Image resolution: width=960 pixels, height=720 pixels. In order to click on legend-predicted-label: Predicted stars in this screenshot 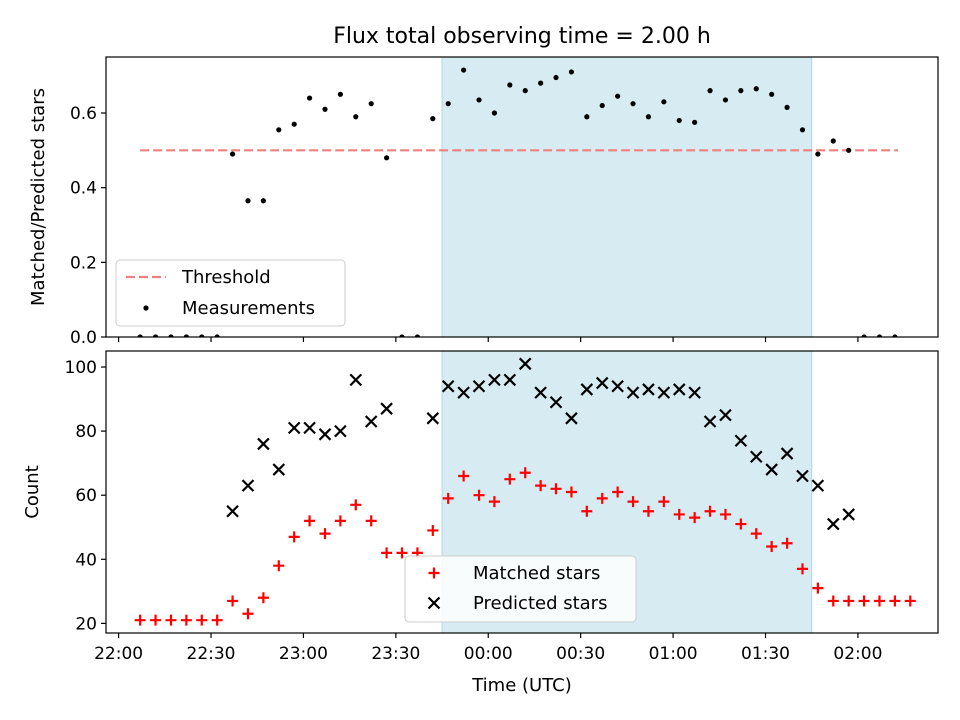, I will do `click(540, 603)`.